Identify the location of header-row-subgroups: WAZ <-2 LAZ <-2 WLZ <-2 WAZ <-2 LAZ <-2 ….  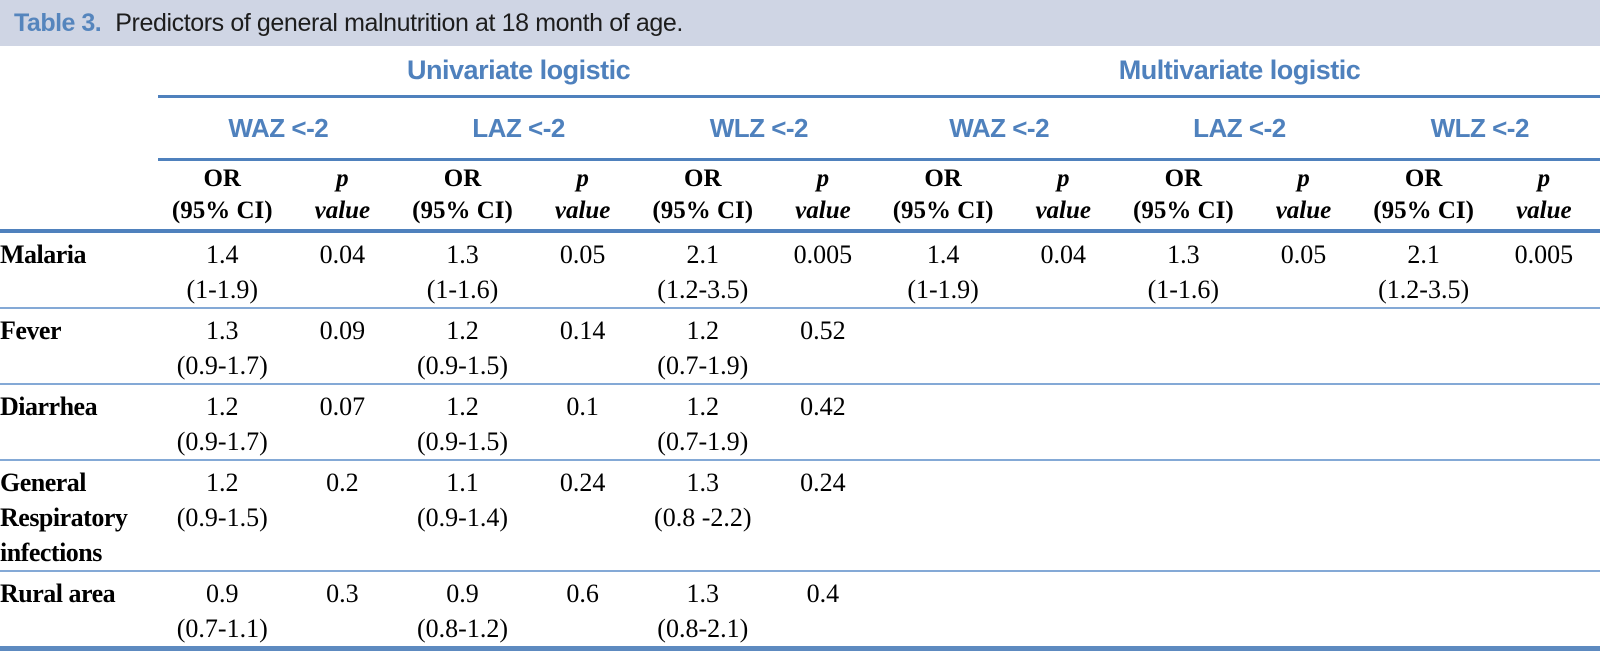
(800, 128).